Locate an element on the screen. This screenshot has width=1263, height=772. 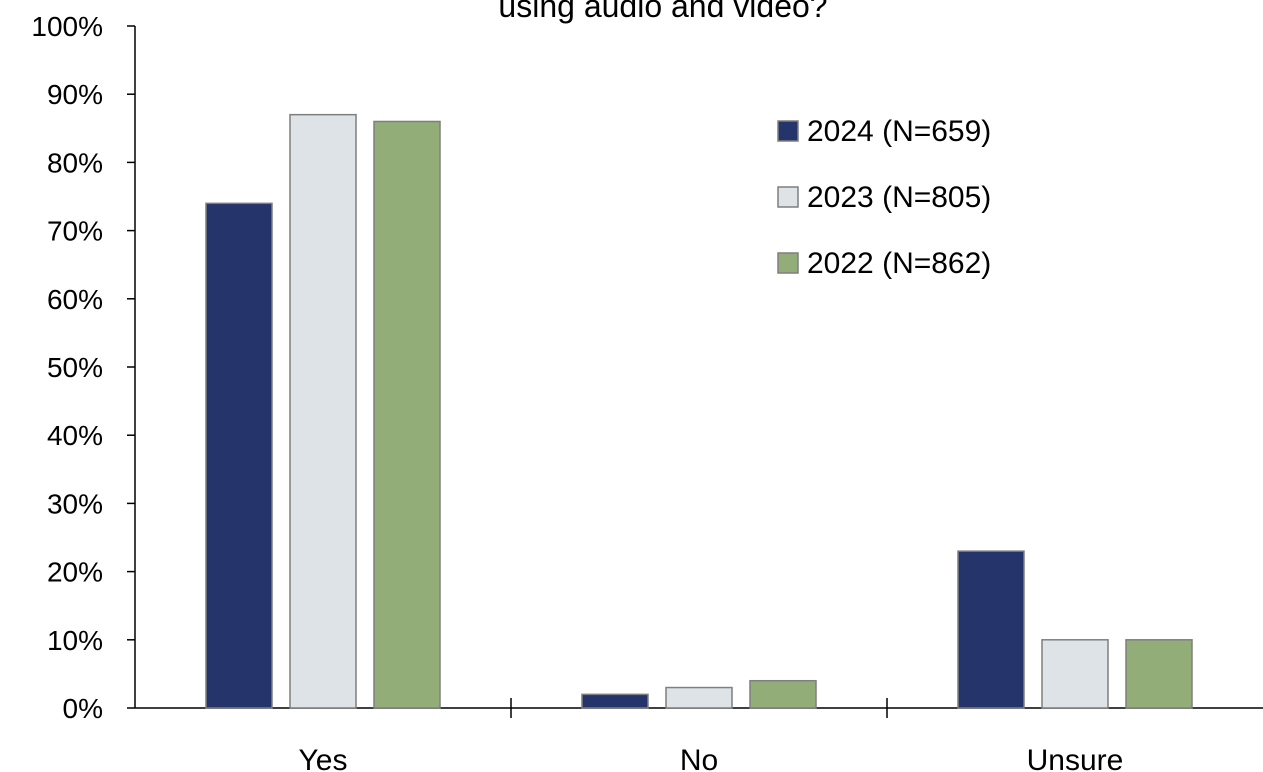
y-tick-label: 20% is located at coordinates (75, 572).